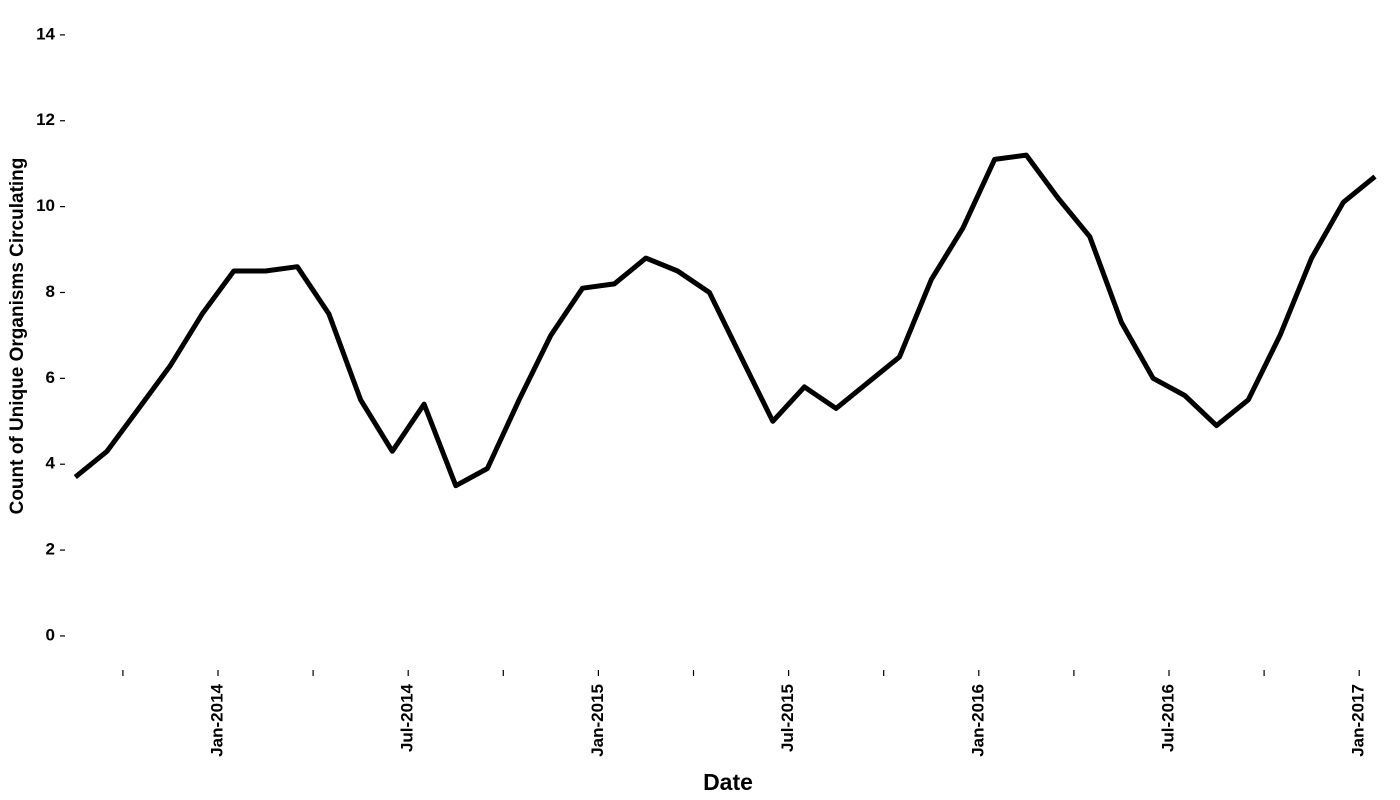 This screenshot has height=800, width=1400. Describe the element at coordinates (51, 463) in the screenshot. I see `y-tick-label: 4` at that location.